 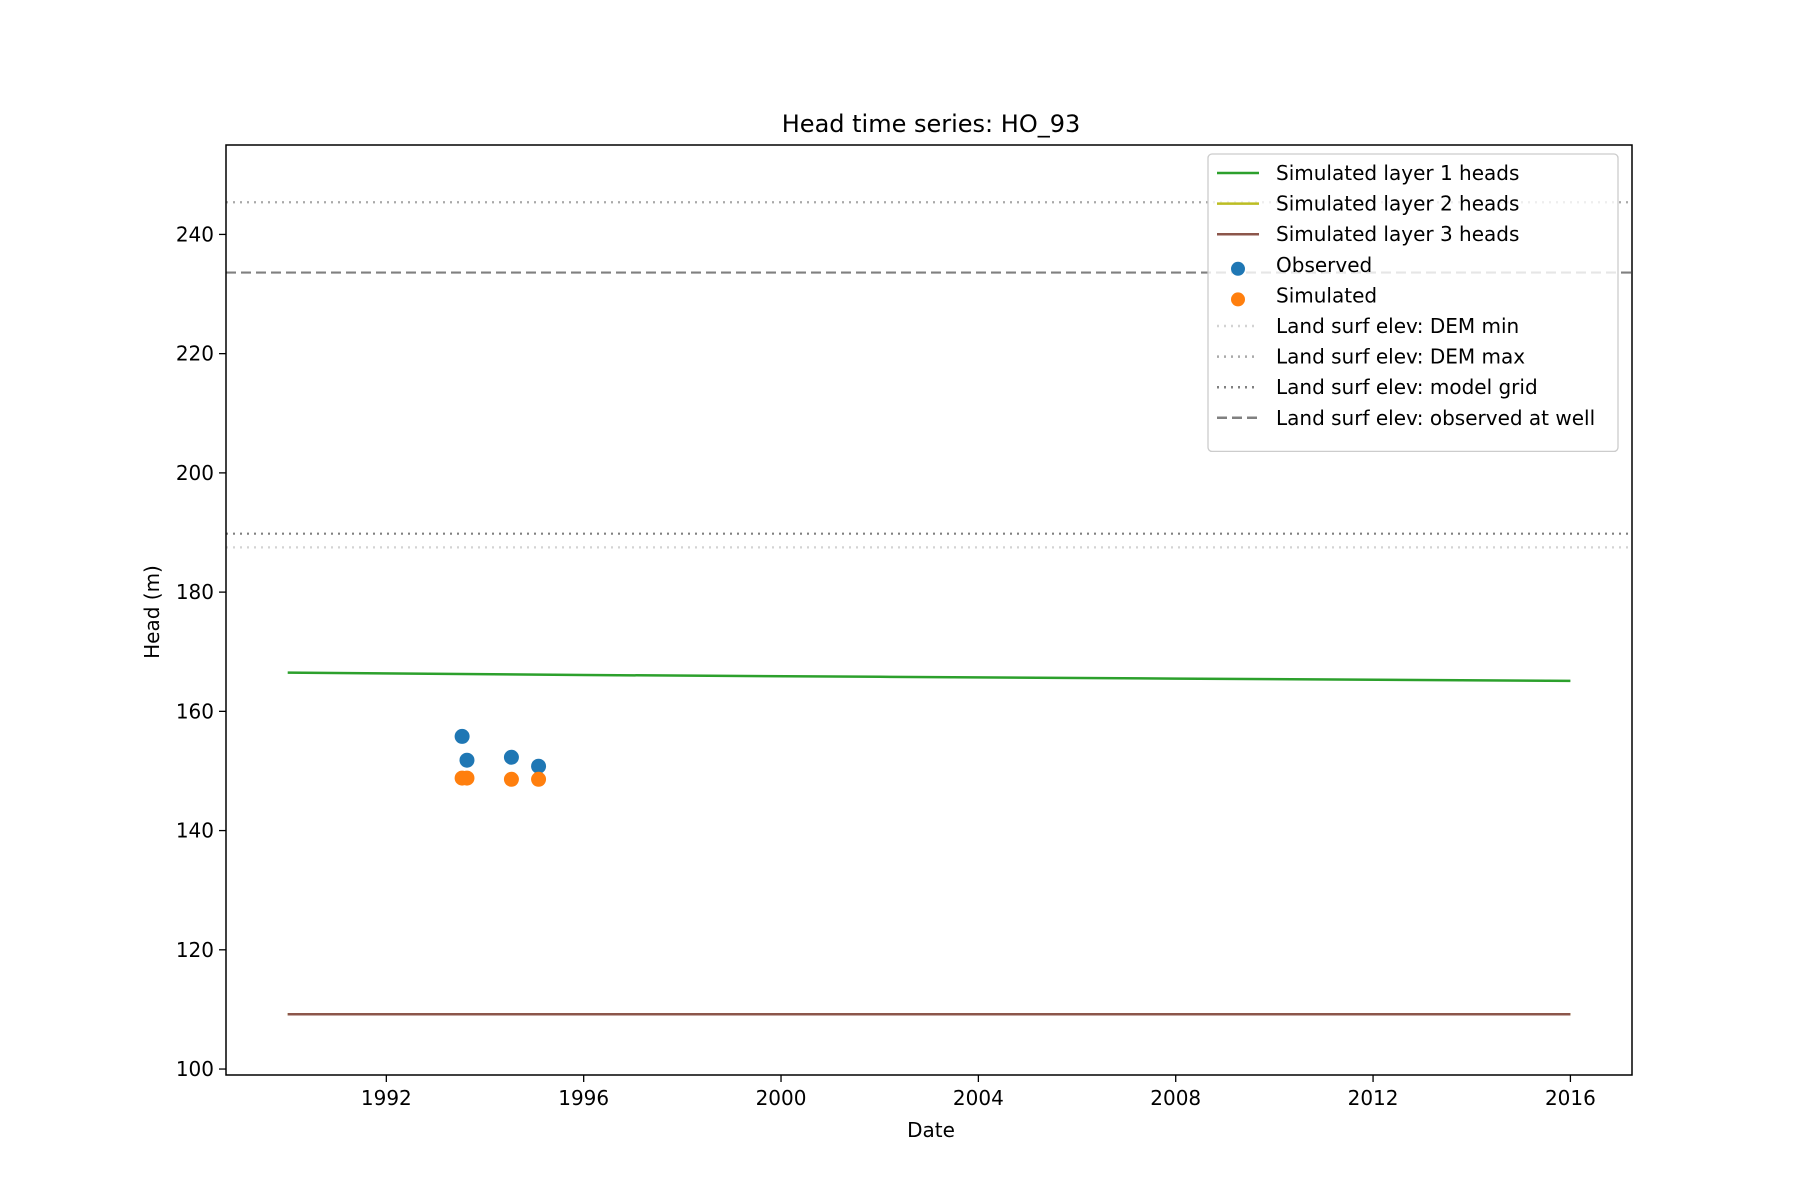 I want to click on legend-label: Simulated layer 3 heads, so click(x=1397, y=234).